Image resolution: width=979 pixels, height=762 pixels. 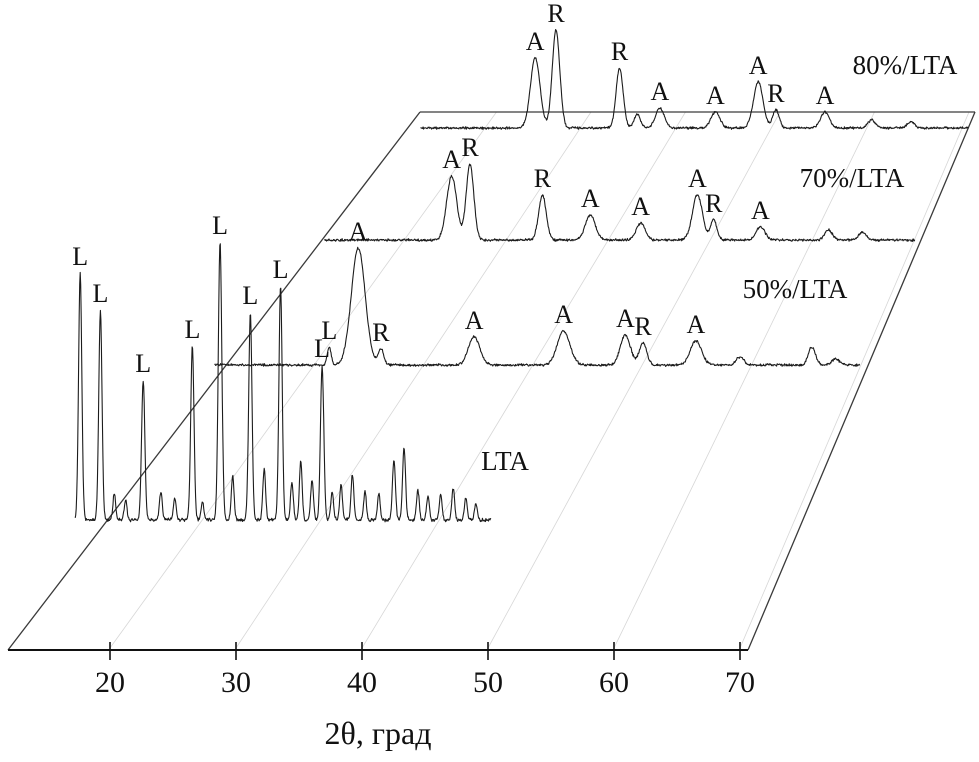 What do you see at coordinates (740, 682) in the screenshot?
I see `x-axis-tick-label: 70` at bounding box center [740, 682].